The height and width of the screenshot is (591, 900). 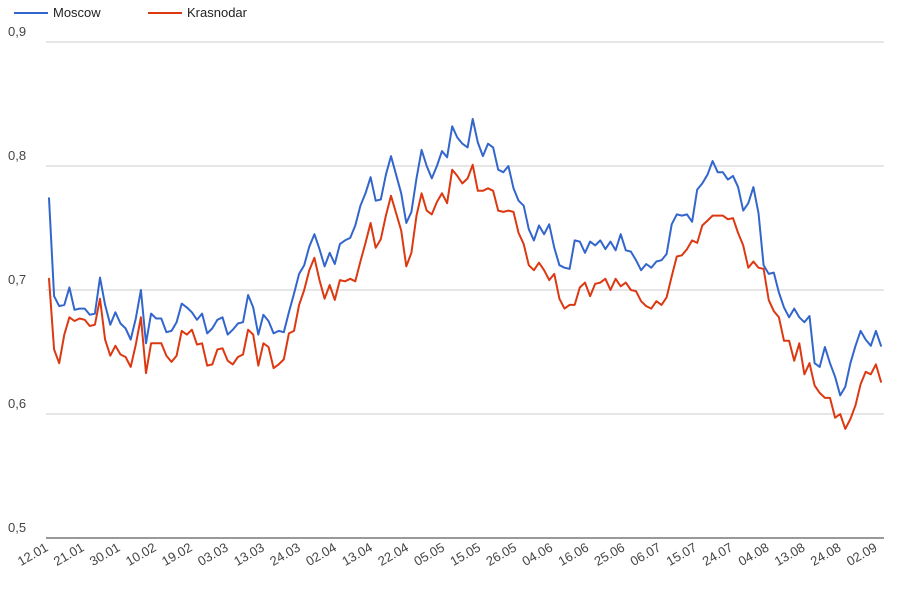 What do you see at coordinates (69, 554) in the screenshot?
I see `x-tick-label: 21.01` at bounding box center [69, 554].